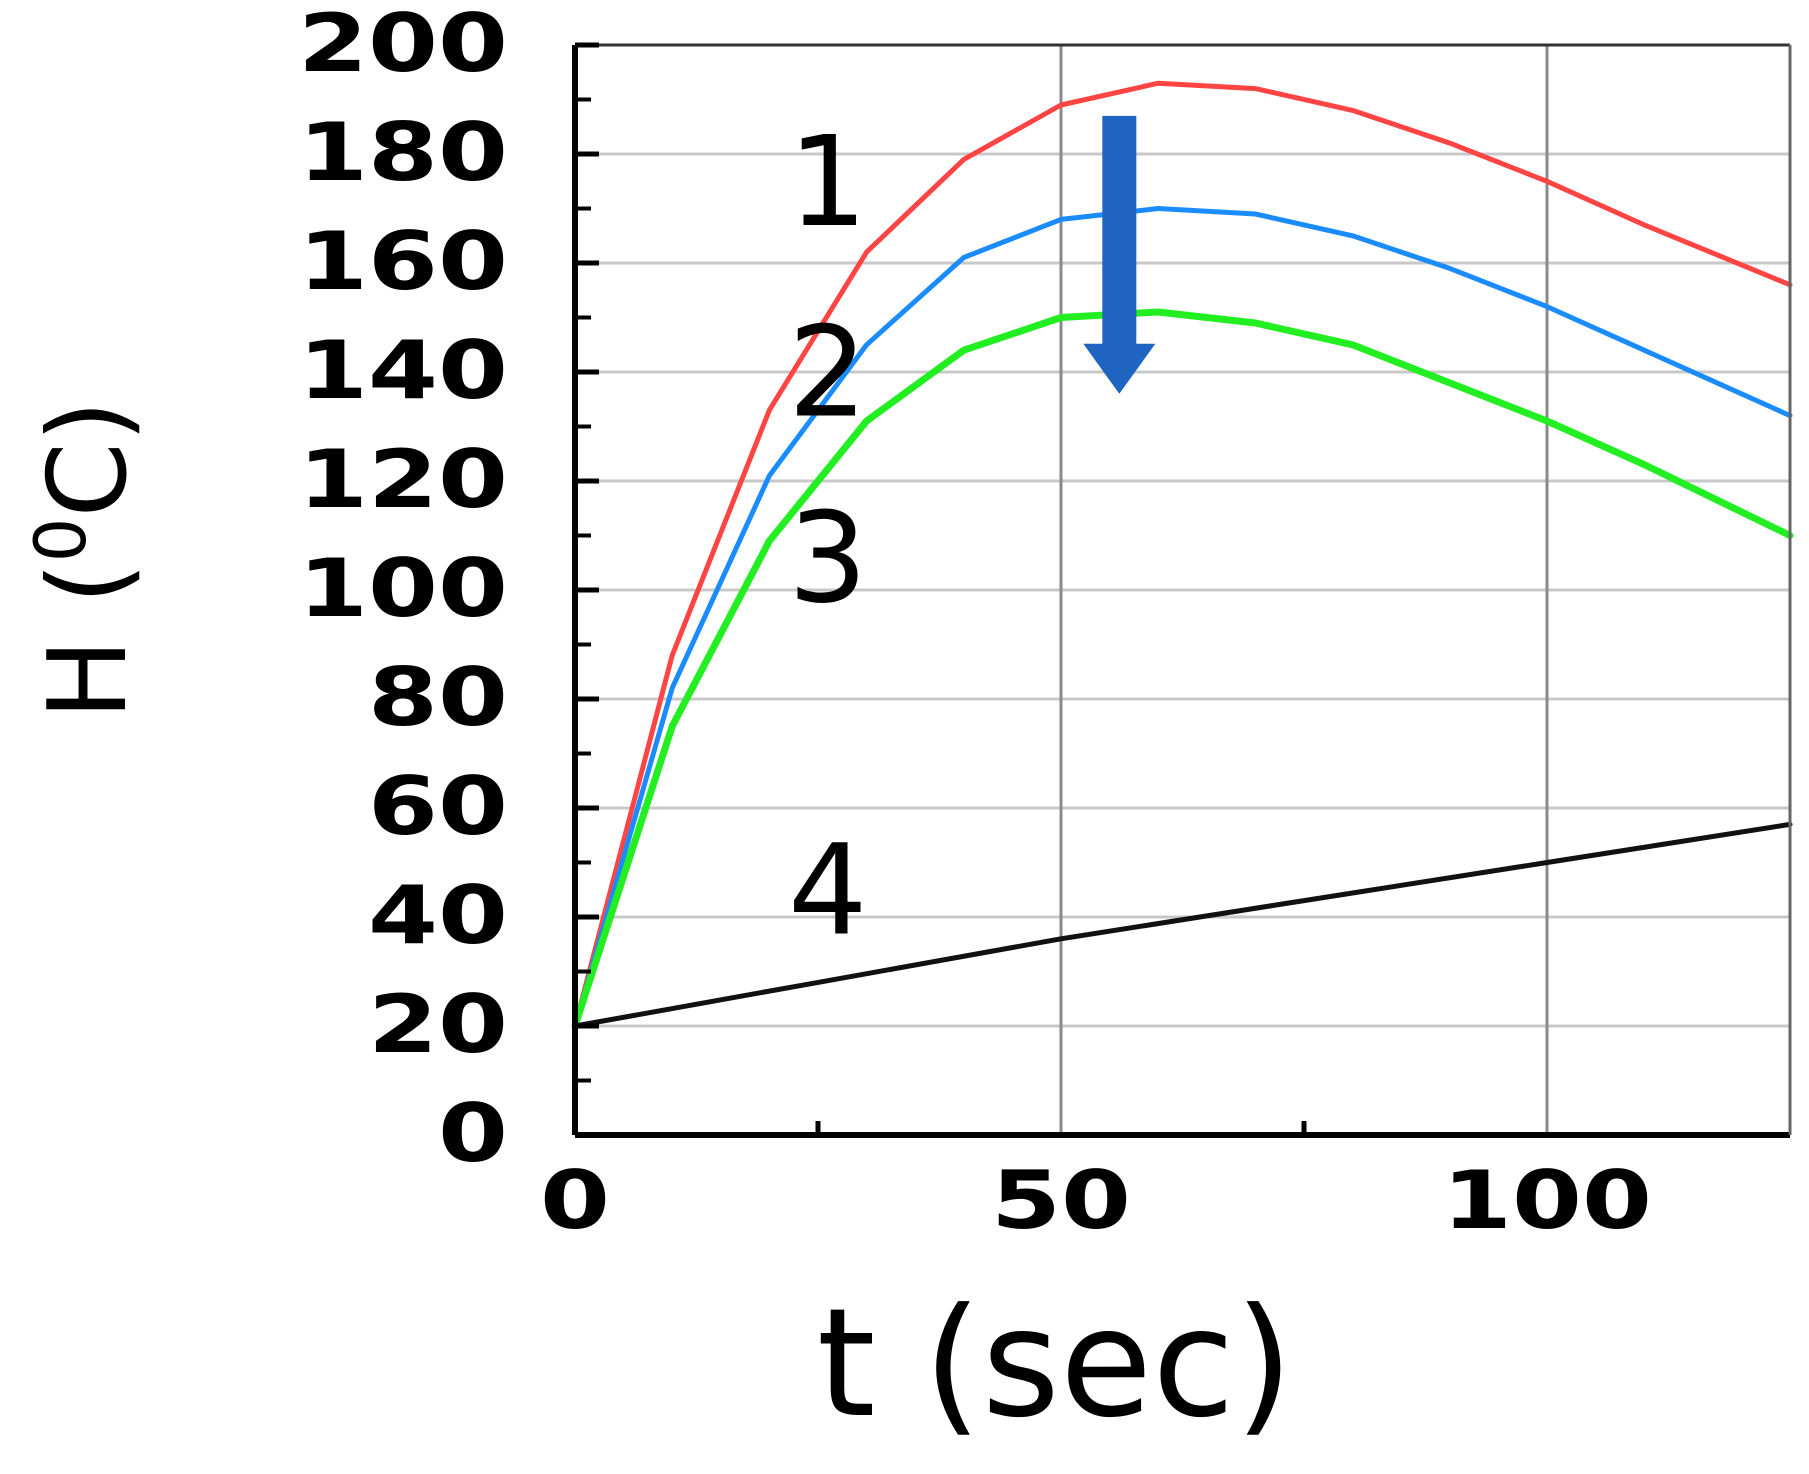 The image size is (1809, 1474). I want to click on series-label-3: 3, so click(828, 558).